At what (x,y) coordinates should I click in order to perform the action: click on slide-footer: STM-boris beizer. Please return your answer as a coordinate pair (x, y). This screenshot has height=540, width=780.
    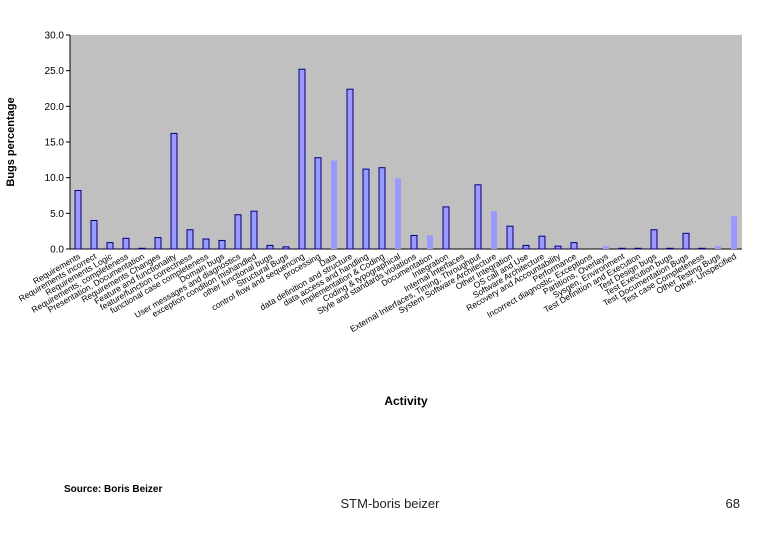
    Looking at the image, I should click on (390, 503).